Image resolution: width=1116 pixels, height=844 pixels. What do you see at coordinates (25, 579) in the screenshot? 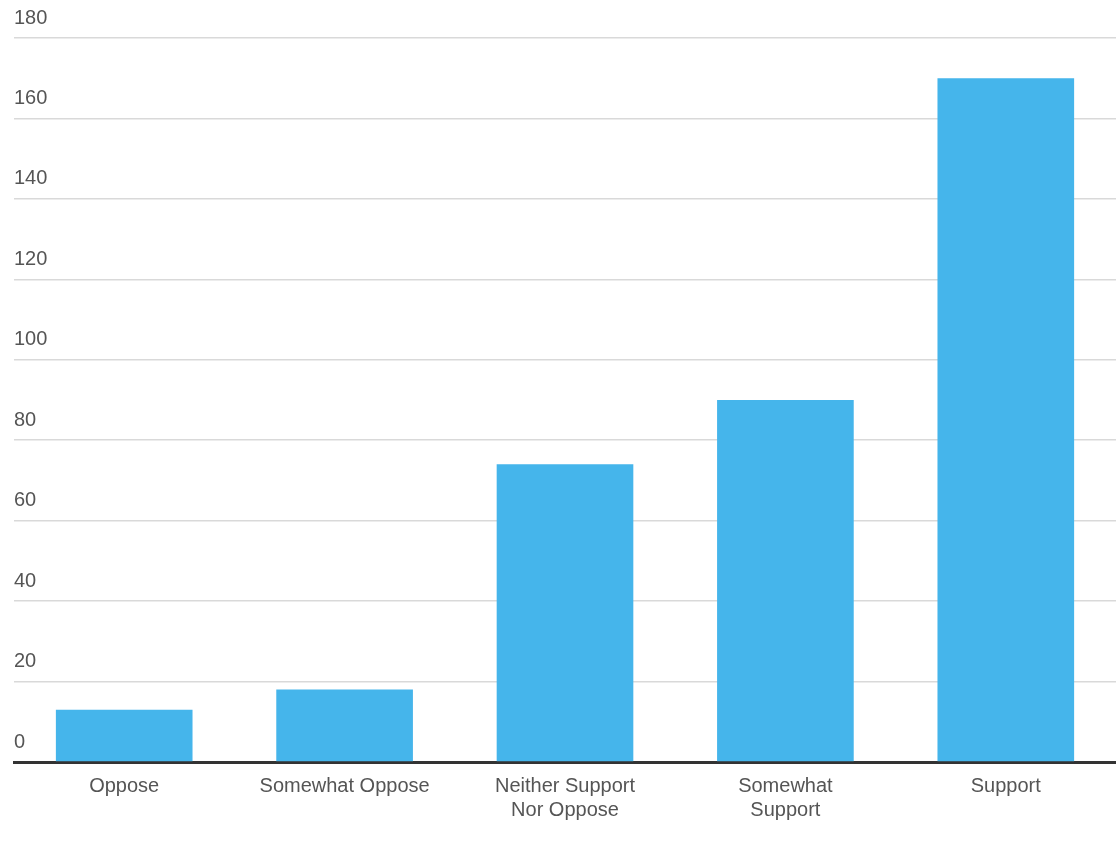
I see `y-tick-label: 40` at bounding box center [25, 579].